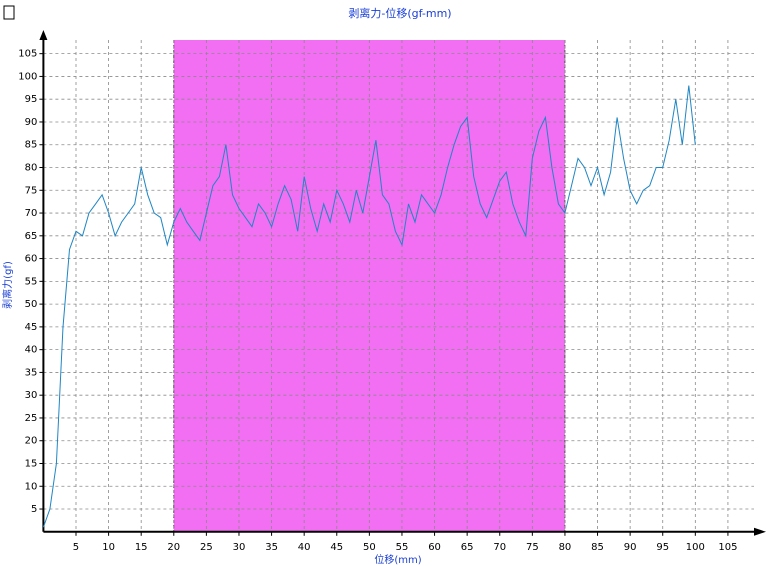  What do you see at coordinates (9, 12) in the screenshot?
I see `icon` at bounding box center [9, 12].